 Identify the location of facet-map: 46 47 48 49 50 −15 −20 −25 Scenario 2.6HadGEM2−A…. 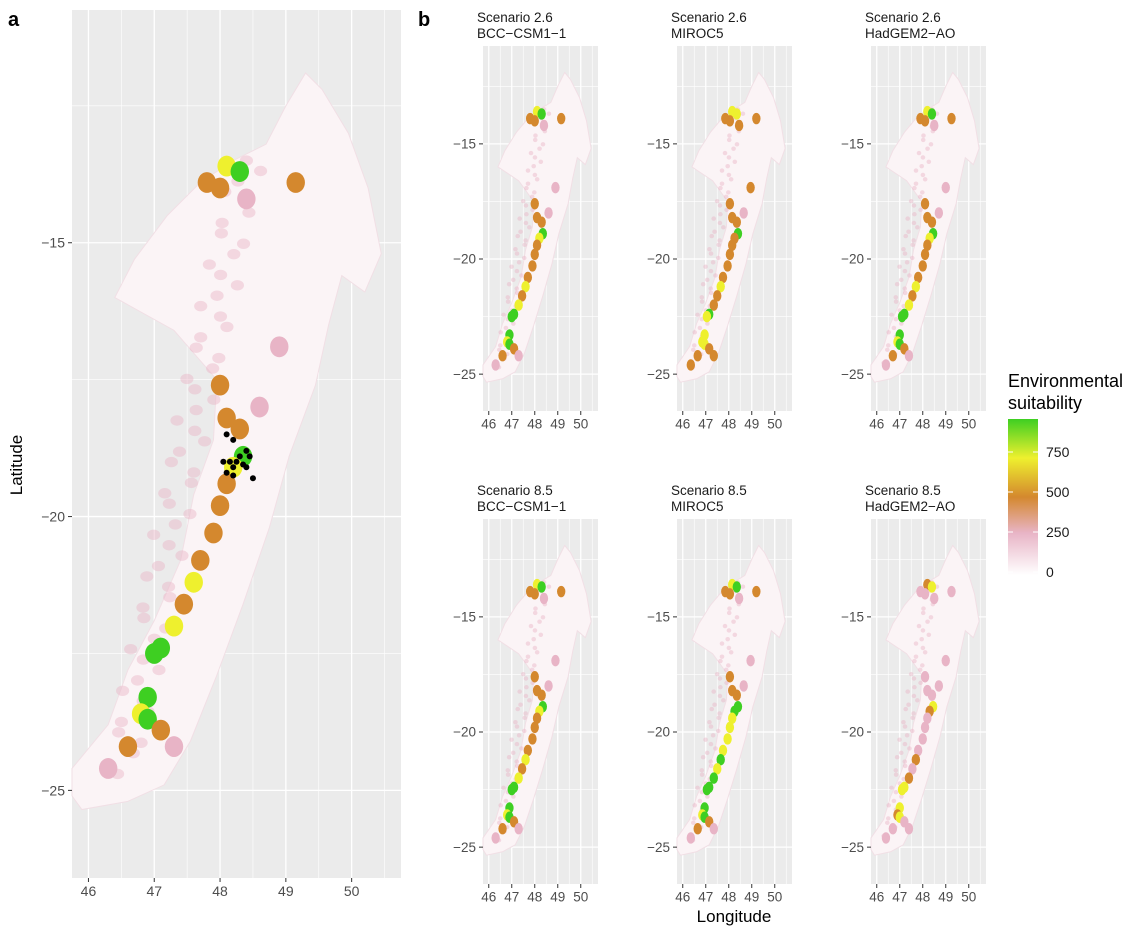
(913, 221).